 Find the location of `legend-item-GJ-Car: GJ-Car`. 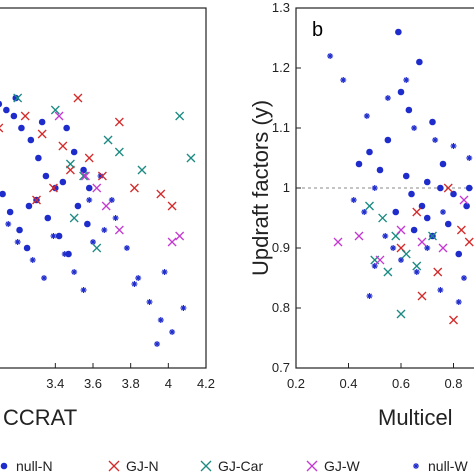

legend-item-GJ-Car: GJ-Car is located at coordinates (231, 466).